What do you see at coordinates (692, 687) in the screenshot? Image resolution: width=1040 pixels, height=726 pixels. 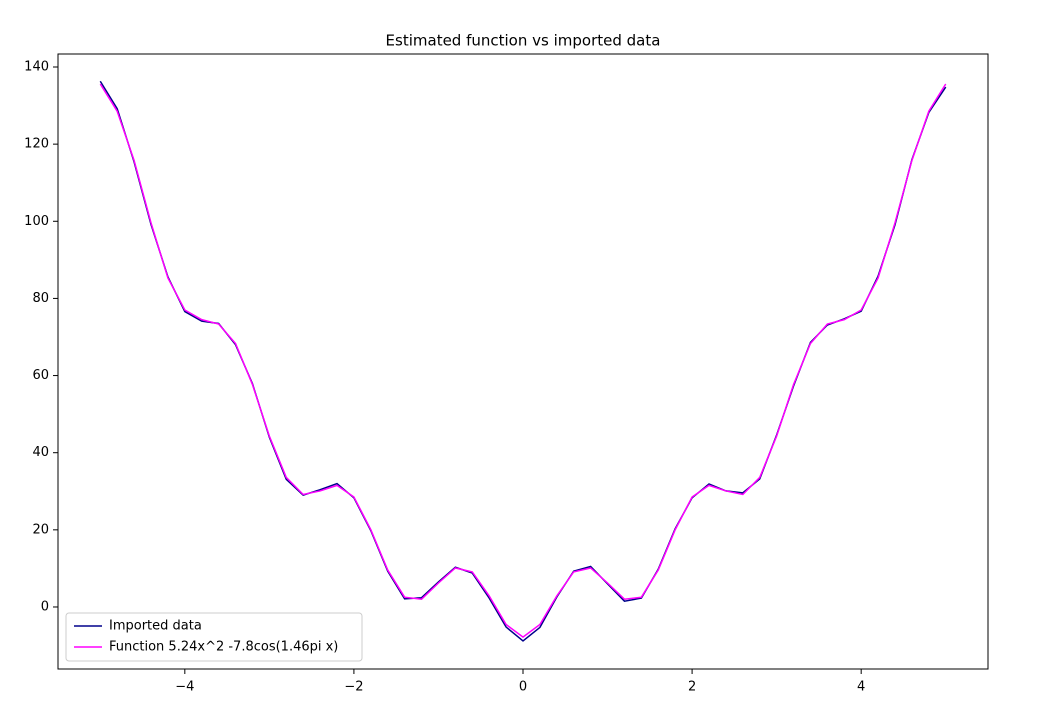 I see `x-tick-label: 2` at bounding box center [692, 687].